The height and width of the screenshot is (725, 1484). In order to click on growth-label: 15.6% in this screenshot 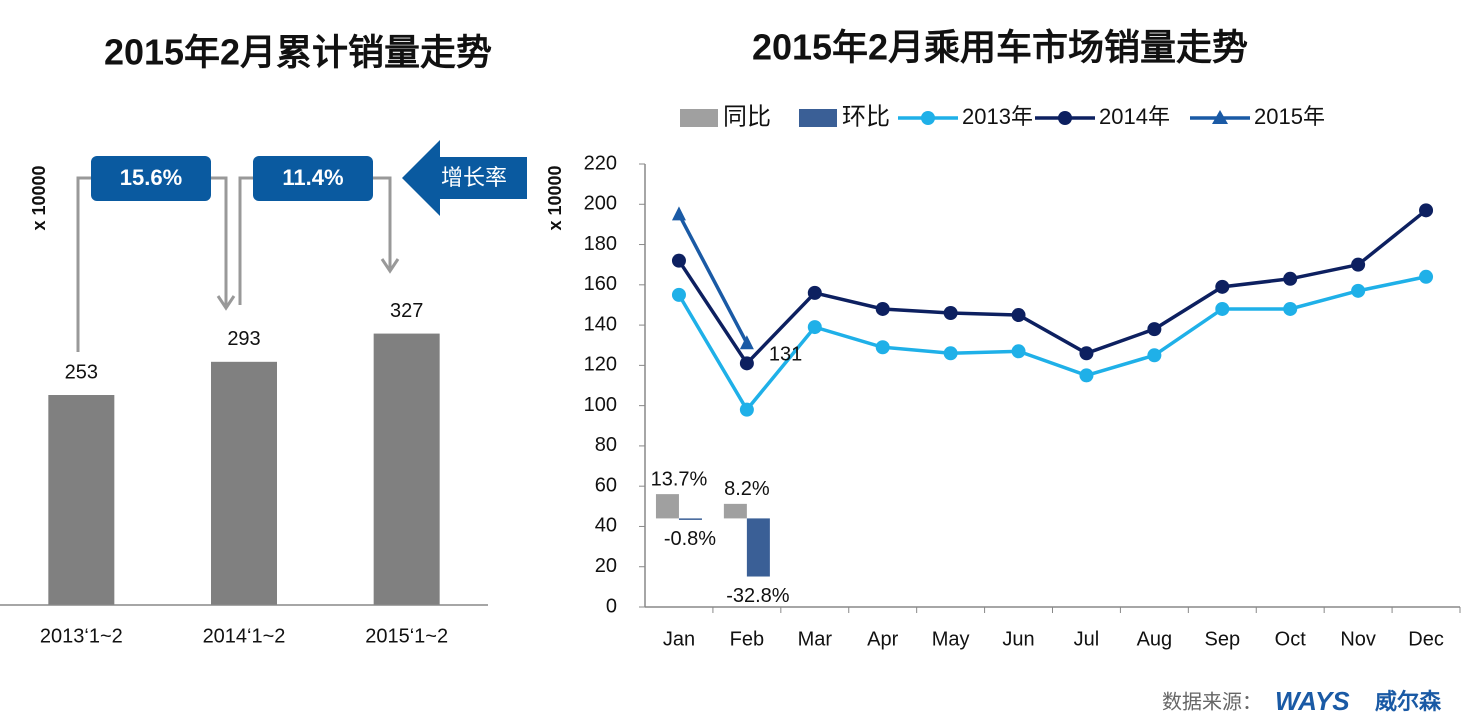, I will do `click(151, 177)`.